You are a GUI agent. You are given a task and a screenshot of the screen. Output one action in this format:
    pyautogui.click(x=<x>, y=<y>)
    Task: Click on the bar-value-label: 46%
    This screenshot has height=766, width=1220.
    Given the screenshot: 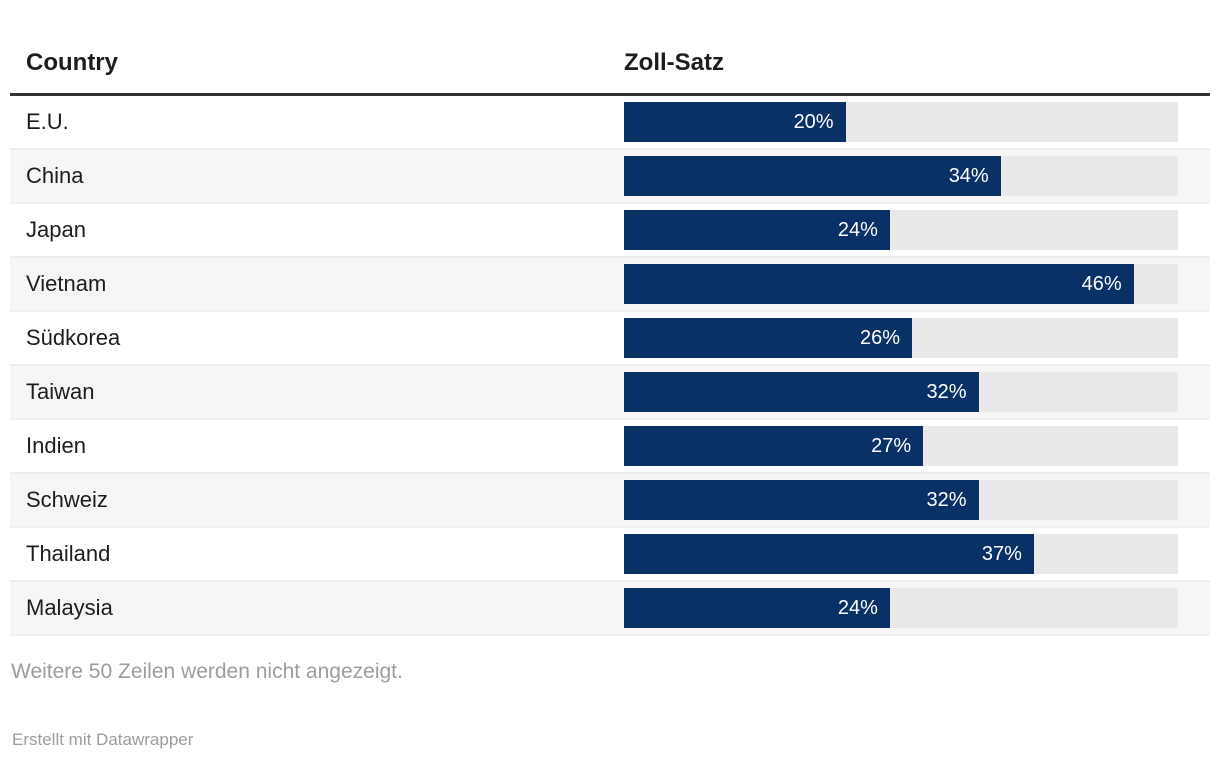 What is the action you would take?
    pyautogui.click(x=1101, y=283)
    